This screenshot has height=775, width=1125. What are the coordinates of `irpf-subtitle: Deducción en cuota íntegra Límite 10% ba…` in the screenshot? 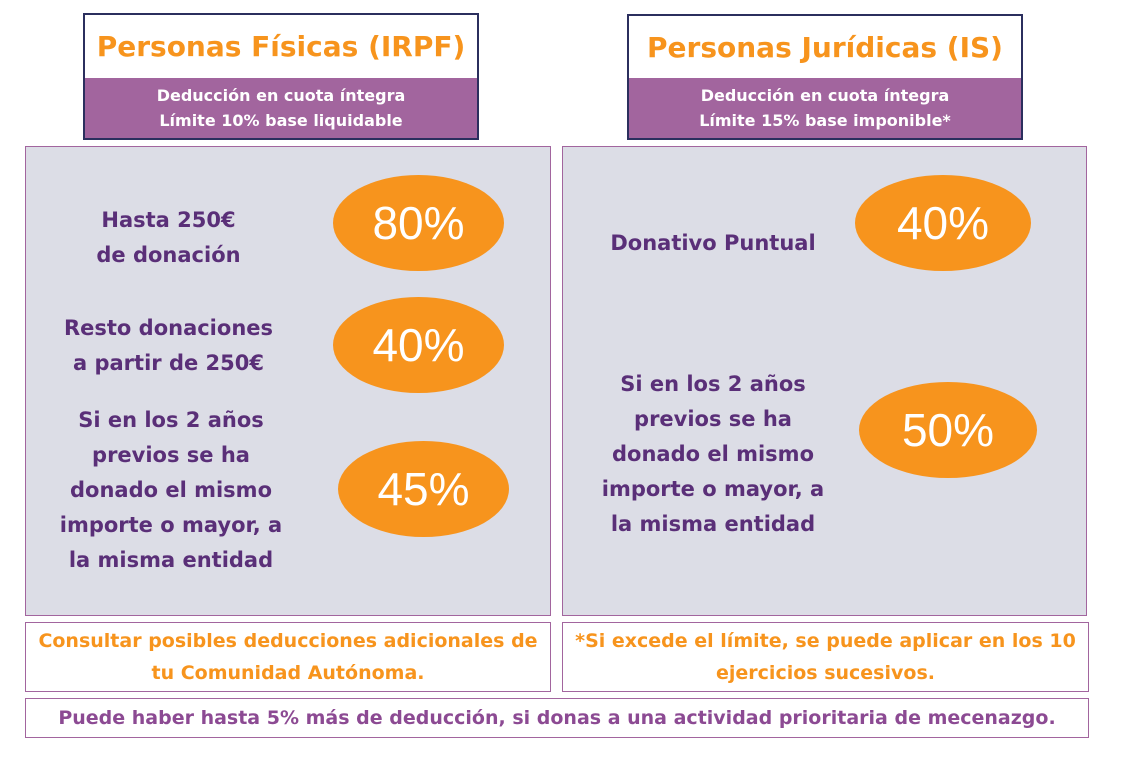 It's located at (281, 108).